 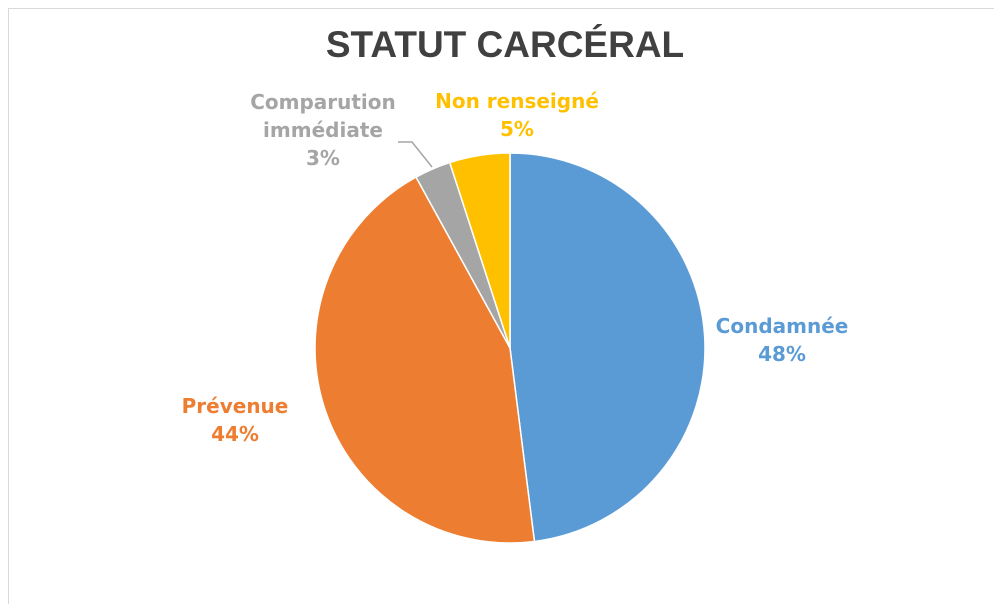 What do you see at coordinates (323, 158) in the screenshot?
I see `value-label: 3%` at bounding box center [323, 158].